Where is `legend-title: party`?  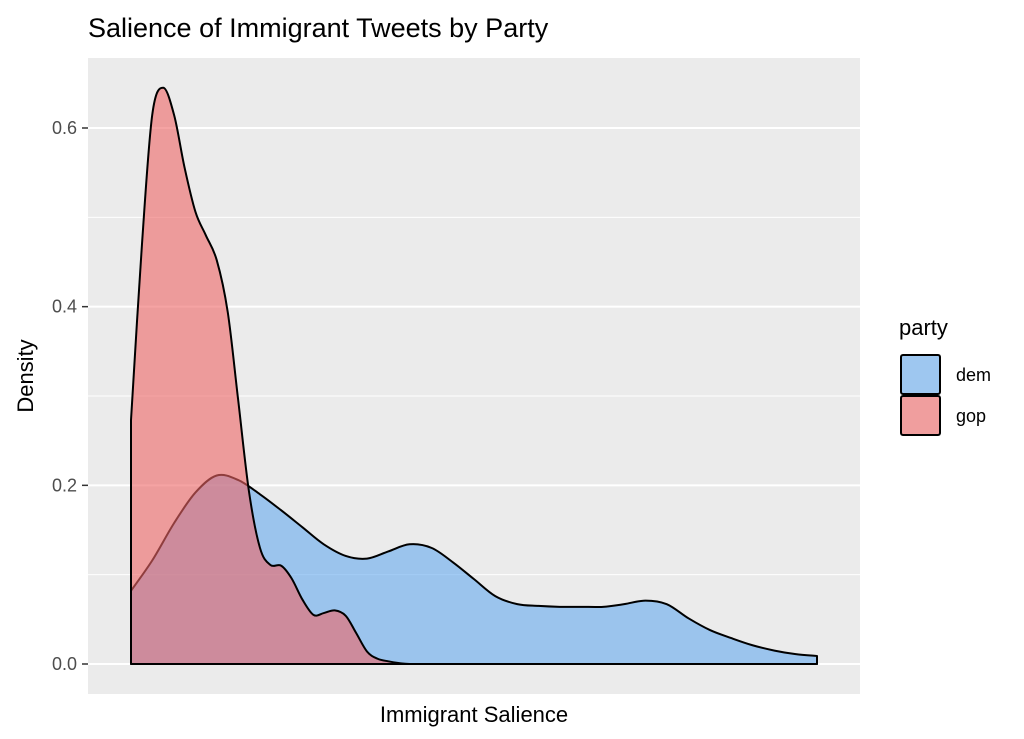
legend-title: party is located at coordinates (923, 327).